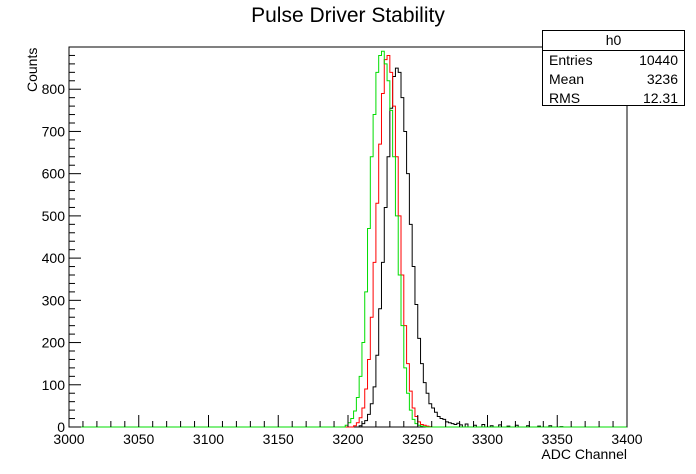  What do you see at coordinates (557, 439) in the screenshot?
I see `x-tick-label: 3350` at bounding box center [557, 439].